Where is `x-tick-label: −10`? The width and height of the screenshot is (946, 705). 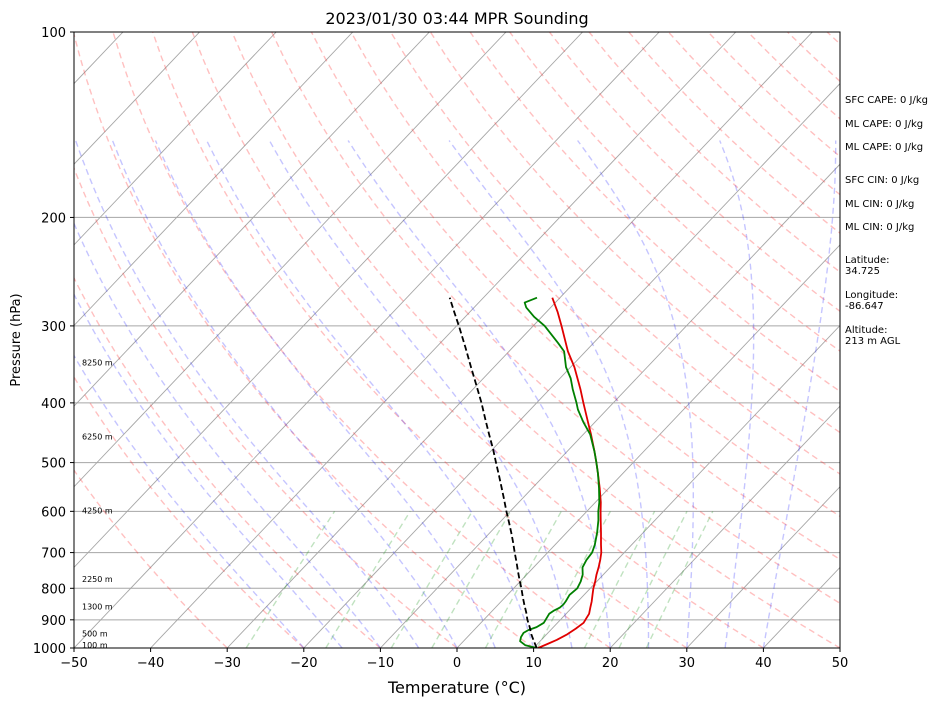
x-tick-label: −10 is located at coordinates (380, 663).